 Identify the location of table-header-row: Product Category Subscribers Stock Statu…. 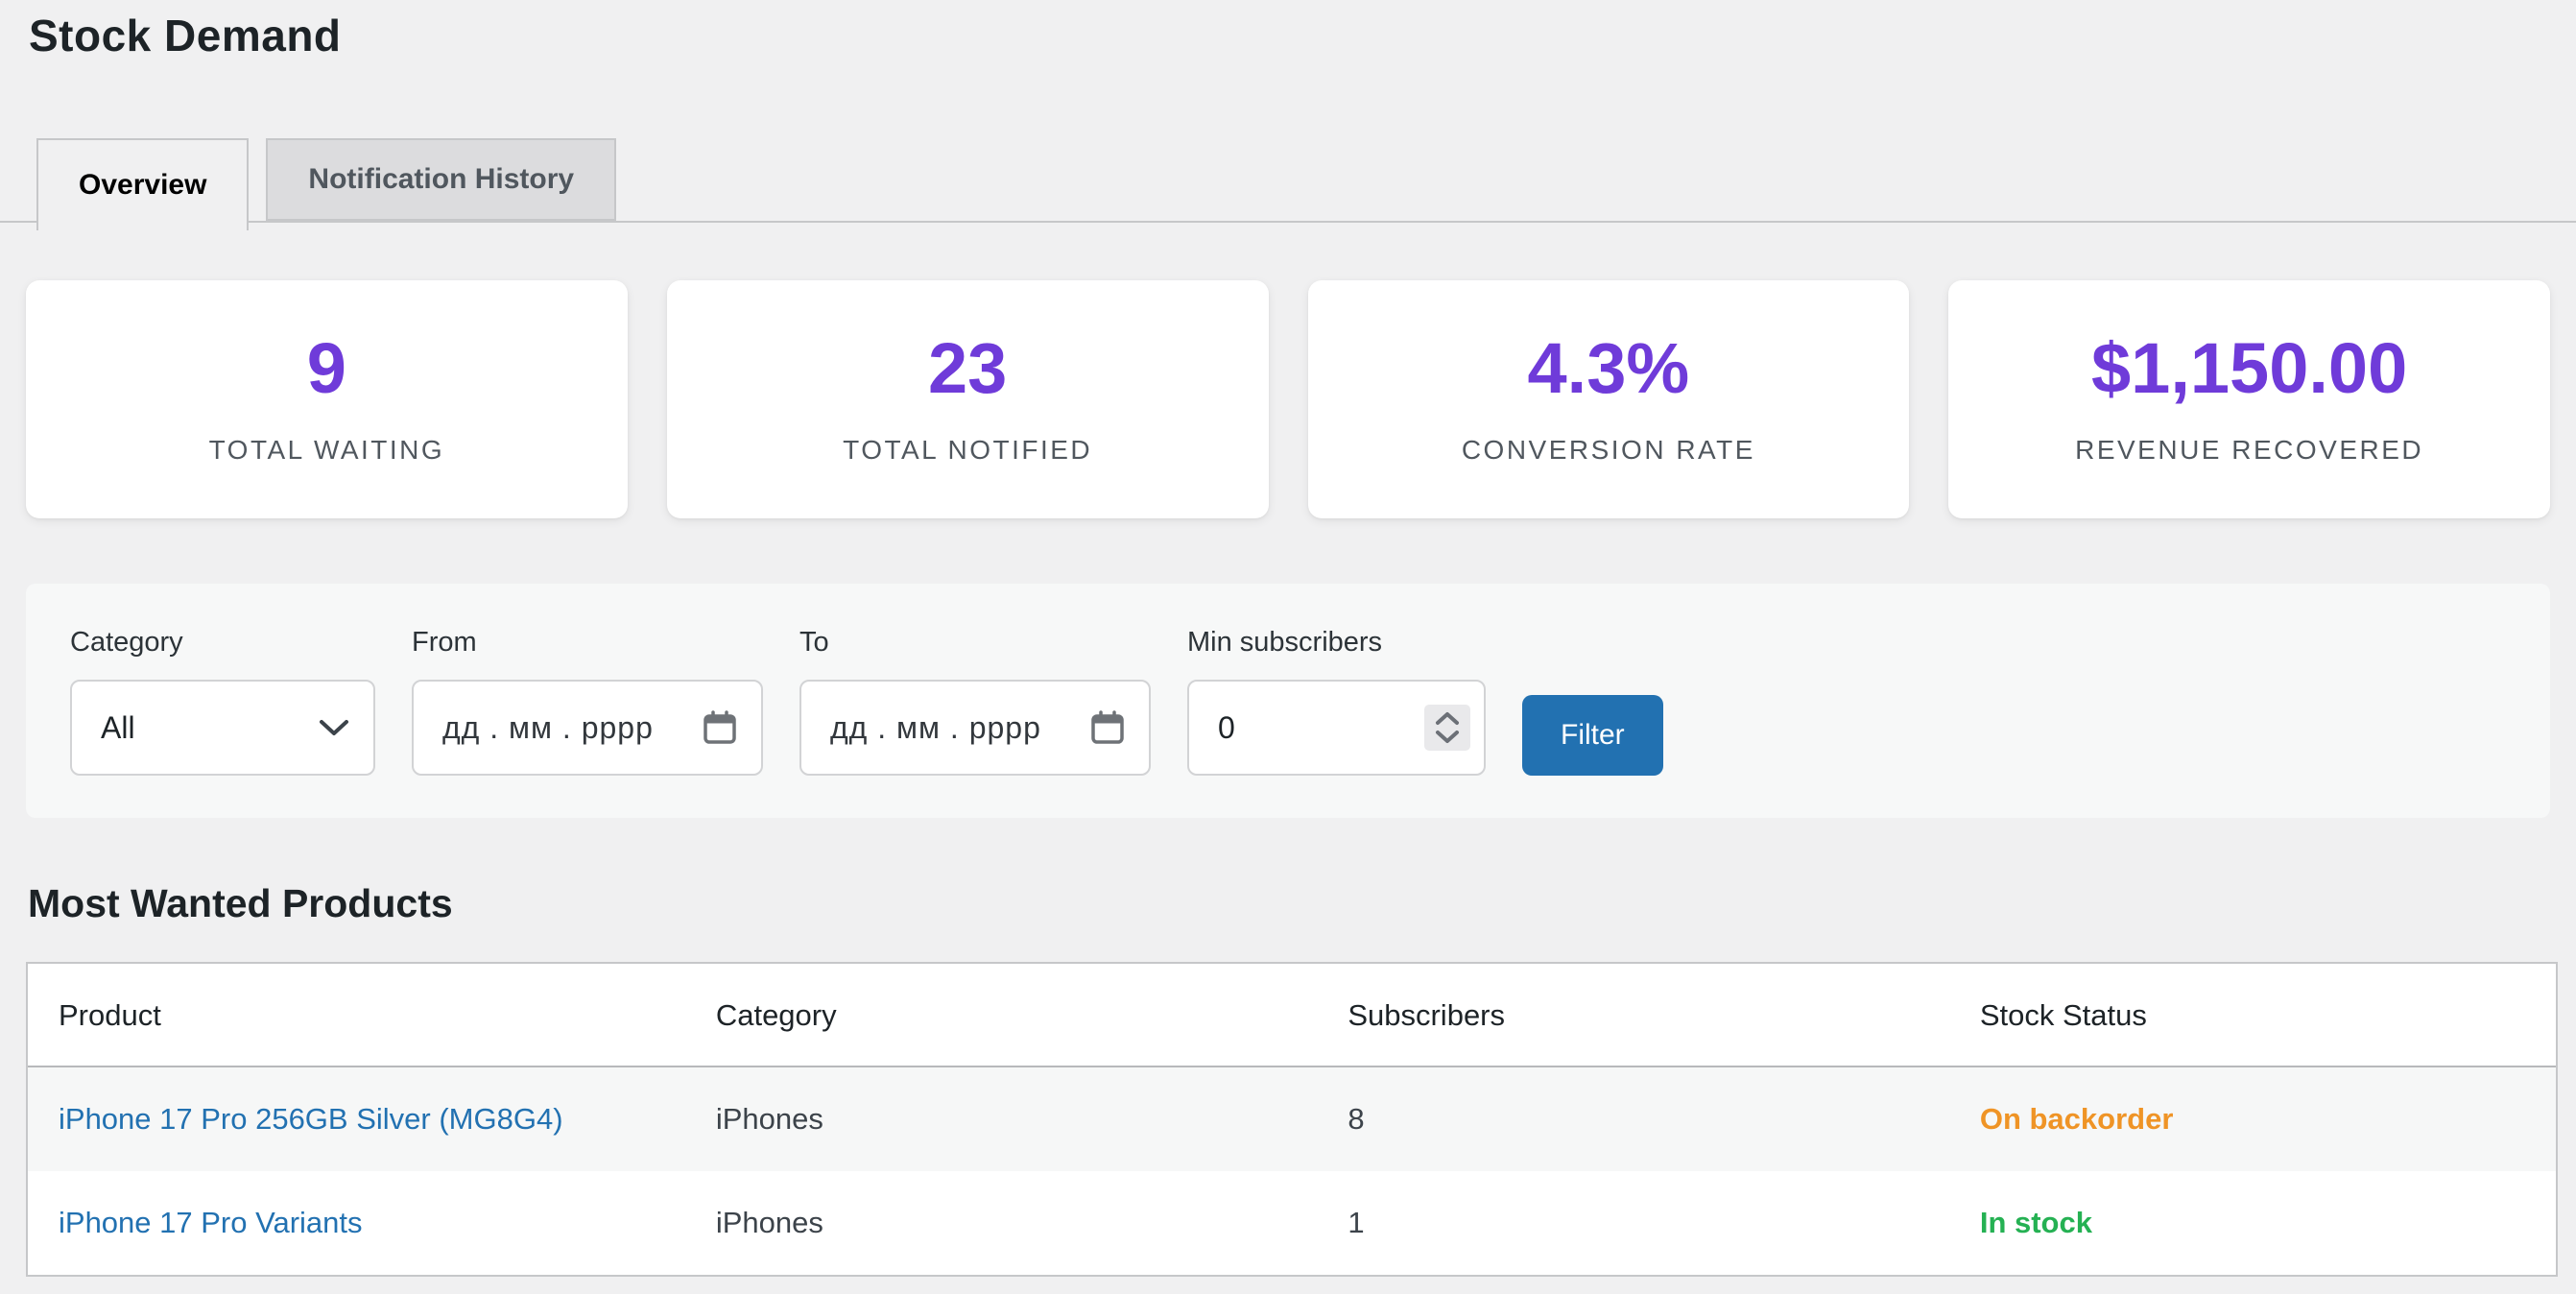
(1292, 1015).